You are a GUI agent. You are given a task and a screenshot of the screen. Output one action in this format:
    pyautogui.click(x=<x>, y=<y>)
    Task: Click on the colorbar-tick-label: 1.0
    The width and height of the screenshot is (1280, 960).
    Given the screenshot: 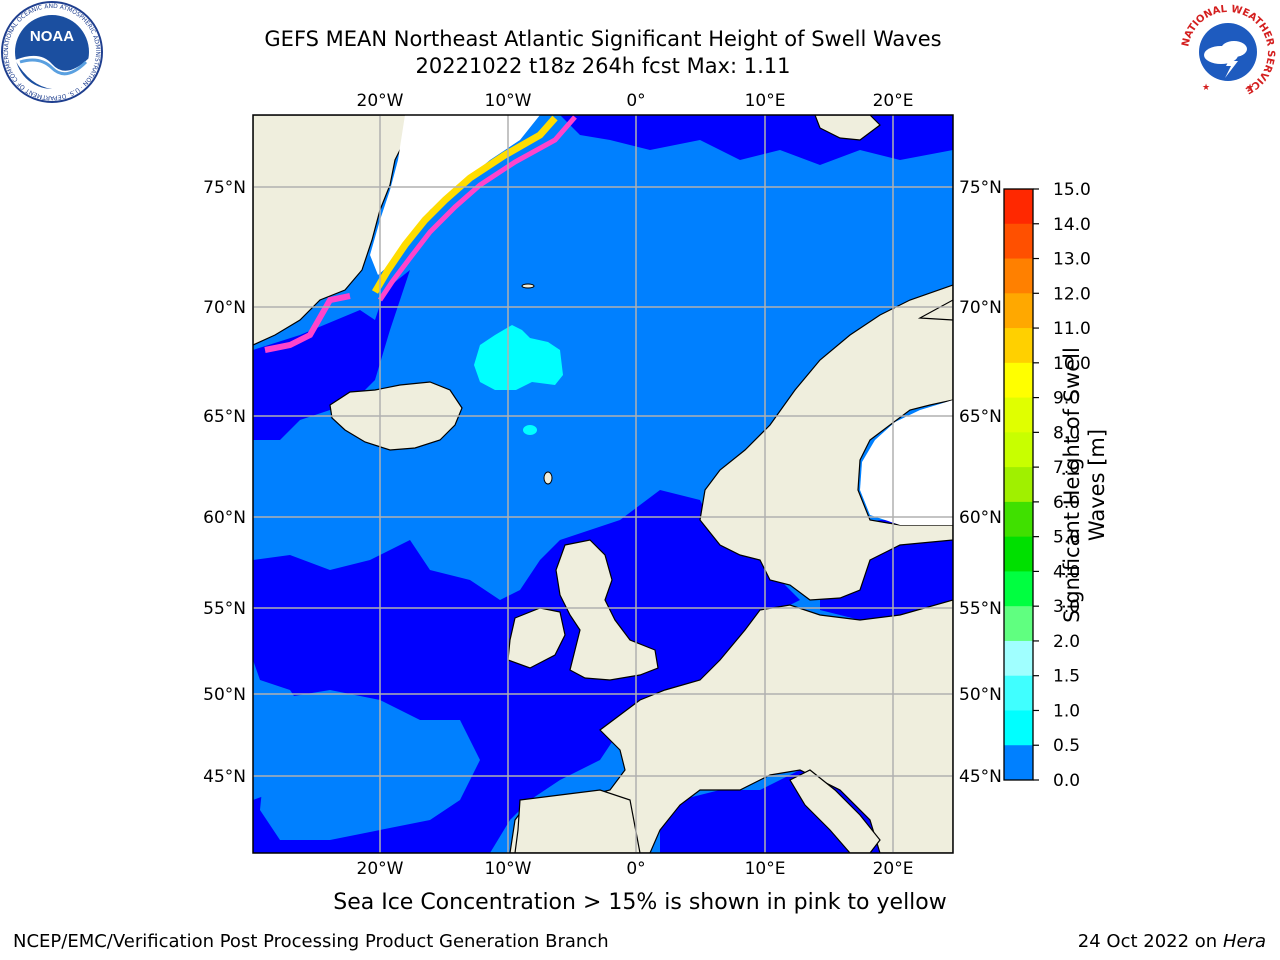 What is the action you would take?
    pyautogui.click(x=1066, y=711)
    